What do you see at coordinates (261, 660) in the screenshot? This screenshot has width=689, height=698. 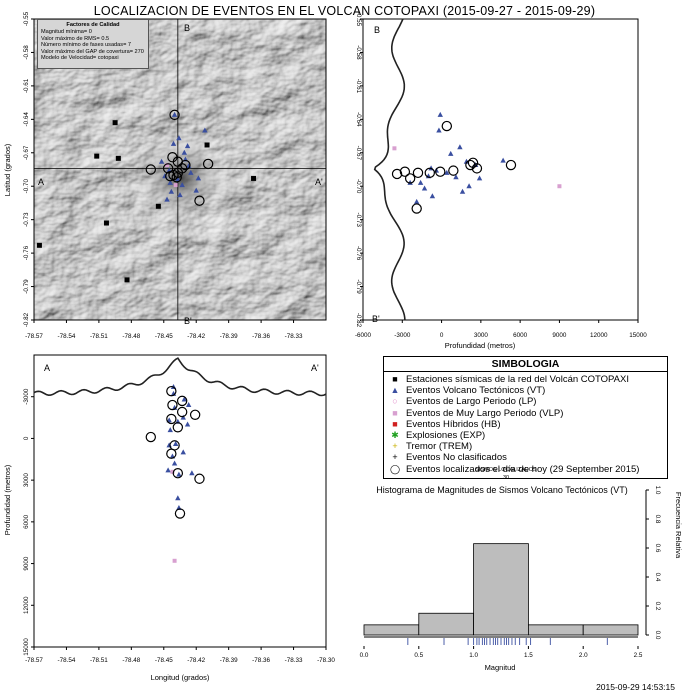 I see `x-tick-label: -78.36` at bounding box center [261, 660].